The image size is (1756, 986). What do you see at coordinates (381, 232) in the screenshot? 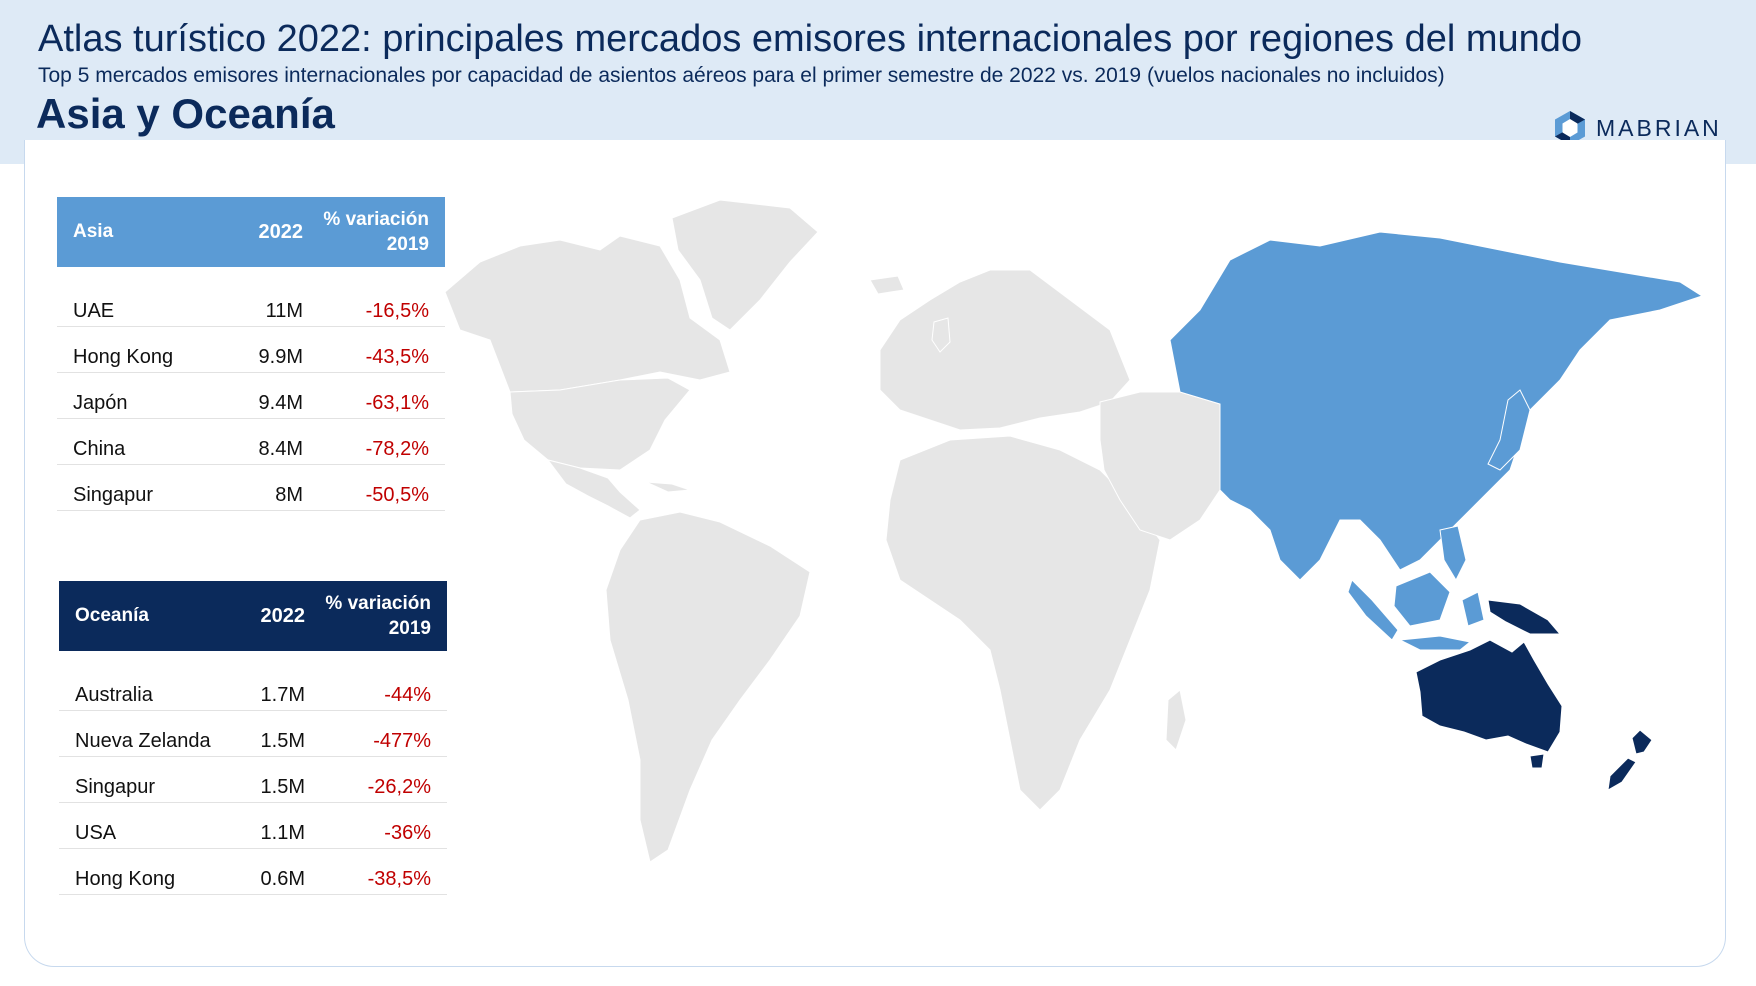
I see `asia-header-variation: % variación 2019` at bounding box center [381, 232].